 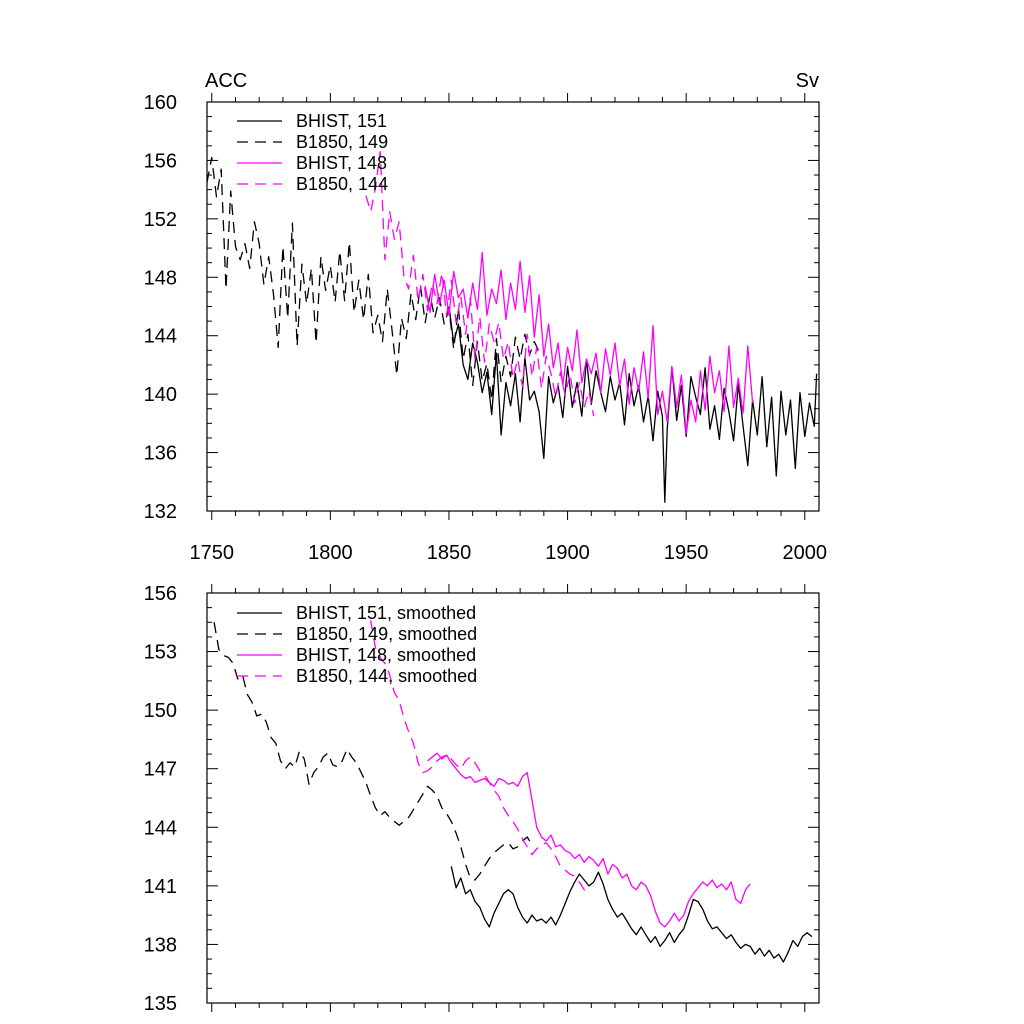 What do you see at coordinates (805, 553) in the screenshot?
I see `x-tick-label: 2000` at bounding box center [805, 553].